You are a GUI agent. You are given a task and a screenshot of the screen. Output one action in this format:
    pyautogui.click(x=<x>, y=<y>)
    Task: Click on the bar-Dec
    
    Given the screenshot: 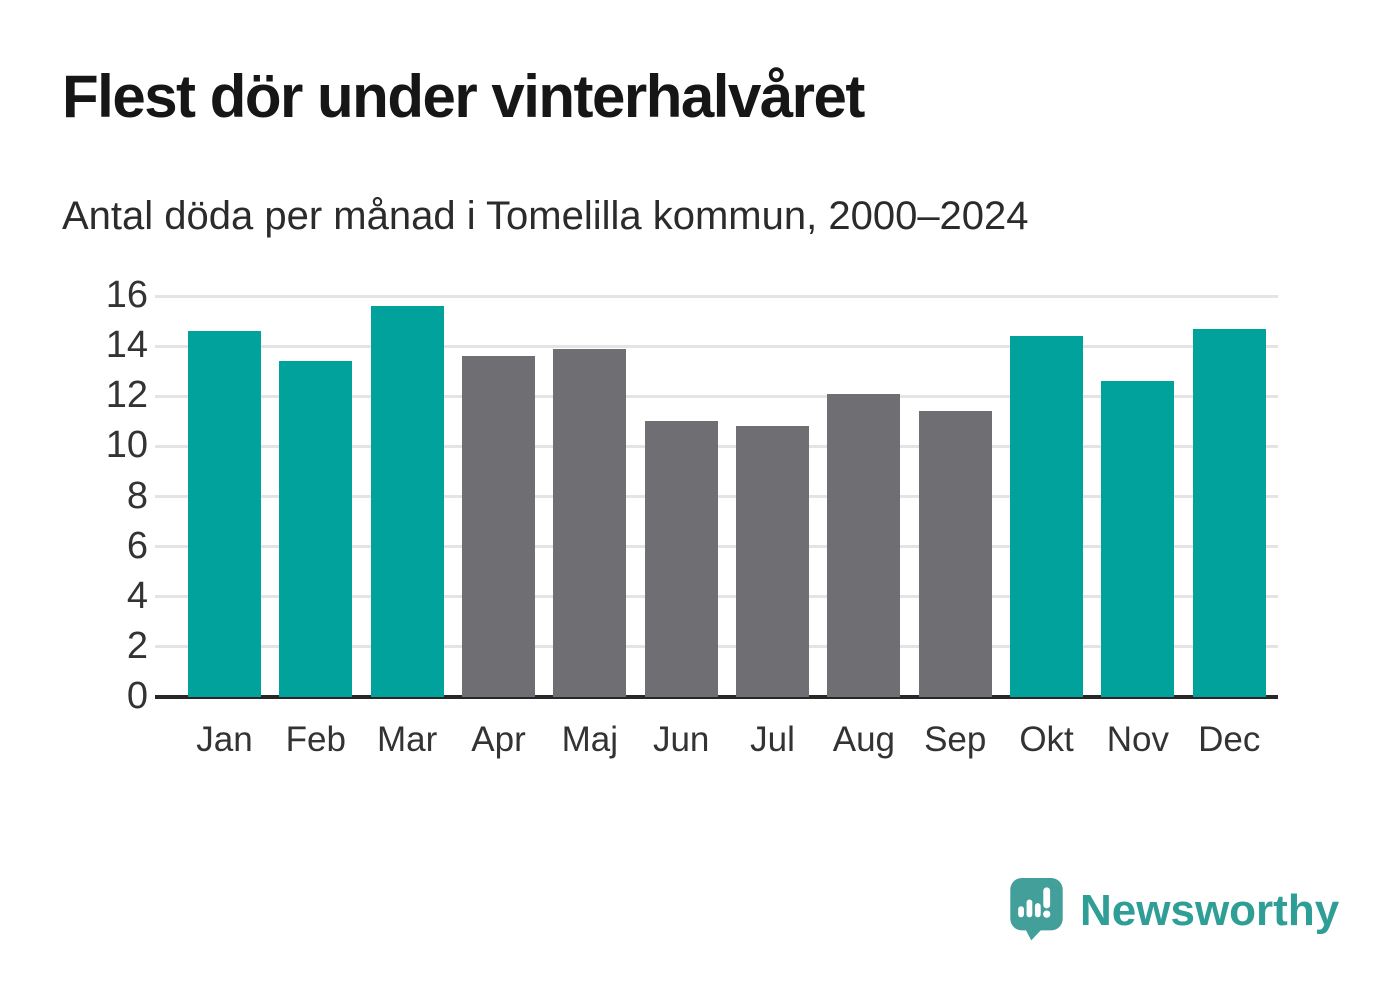 What is the action you would take?
    pyautogui.click(x=1229, y=512)
    